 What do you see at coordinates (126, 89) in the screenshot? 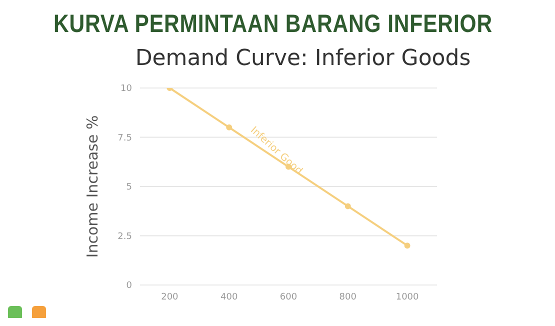
I see `y-tick-label: 10` at bounding box center [126, 89].